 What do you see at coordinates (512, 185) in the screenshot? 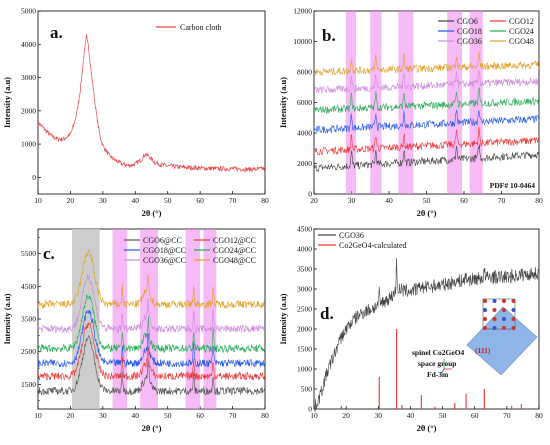
I see `pdf-reference: PDF# 10-0464` at bounding box center [512, 185].